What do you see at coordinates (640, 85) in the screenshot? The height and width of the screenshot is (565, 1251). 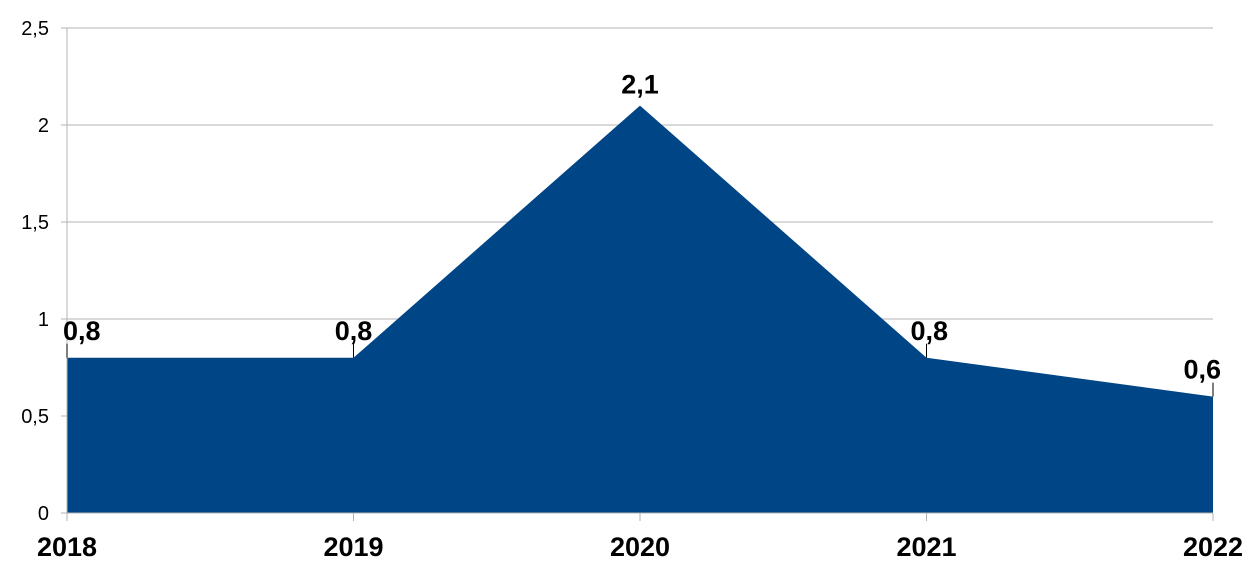 I see `data-label: 2,1` at bounding box center [640, 85].